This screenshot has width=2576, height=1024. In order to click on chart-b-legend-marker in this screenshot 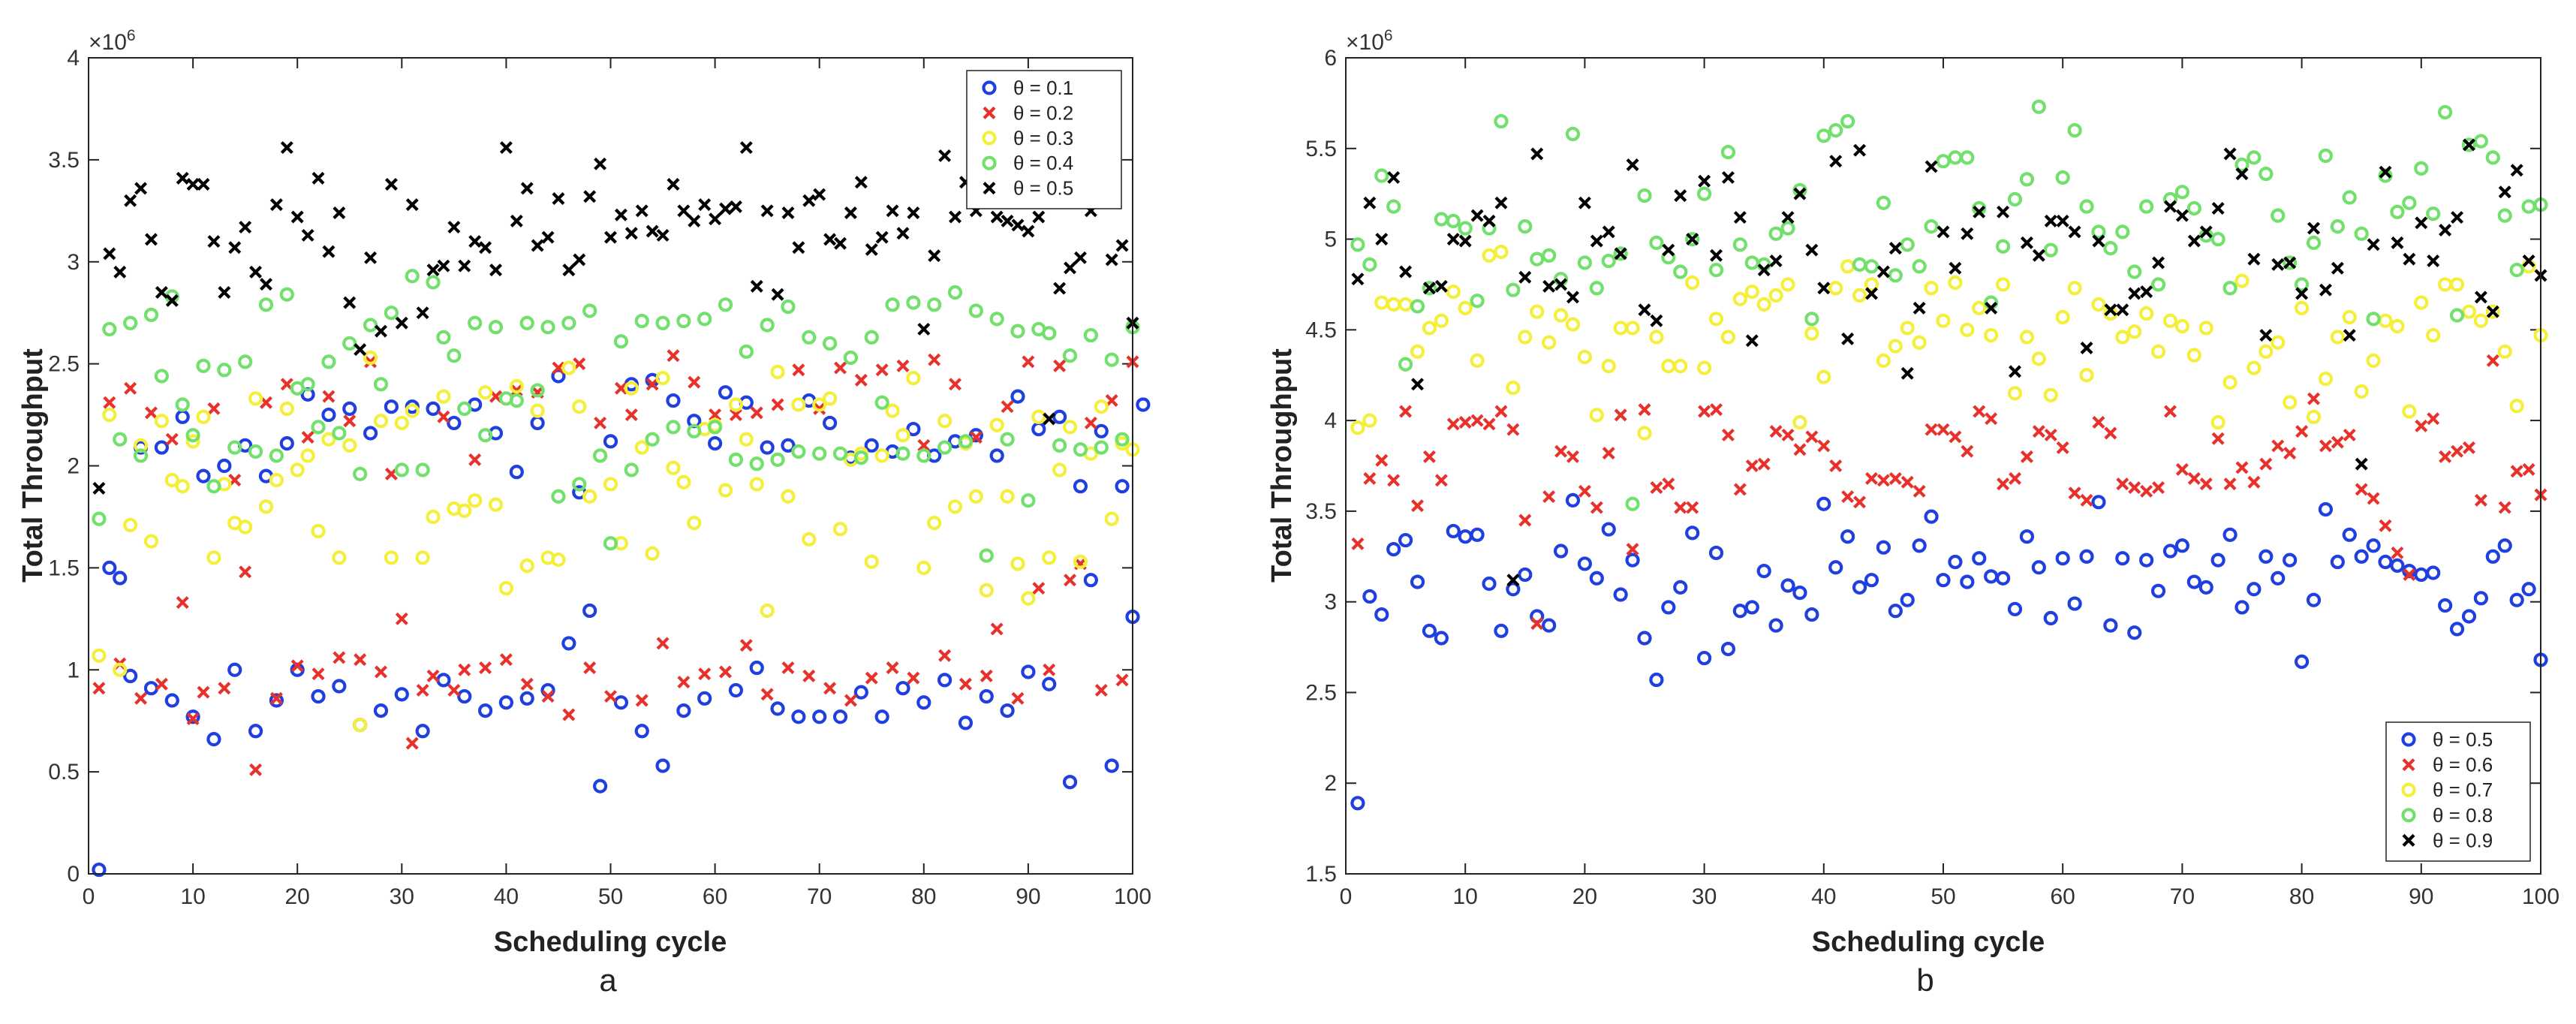, I will do `click(2408, 739)`.